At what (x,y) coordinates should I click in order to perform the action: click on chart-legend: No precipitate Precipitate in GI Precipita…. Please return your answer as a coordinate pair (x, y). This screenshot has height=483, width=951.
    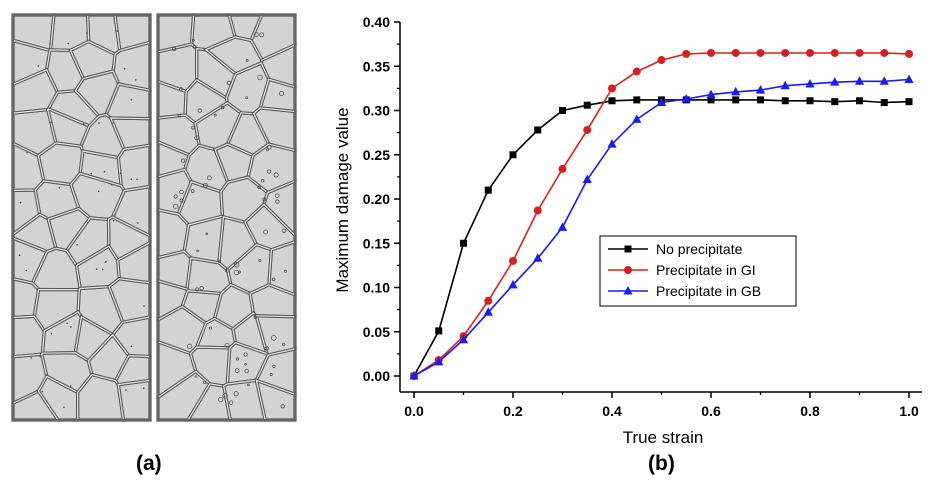
    Looking at the image, I should click on (698, 271).